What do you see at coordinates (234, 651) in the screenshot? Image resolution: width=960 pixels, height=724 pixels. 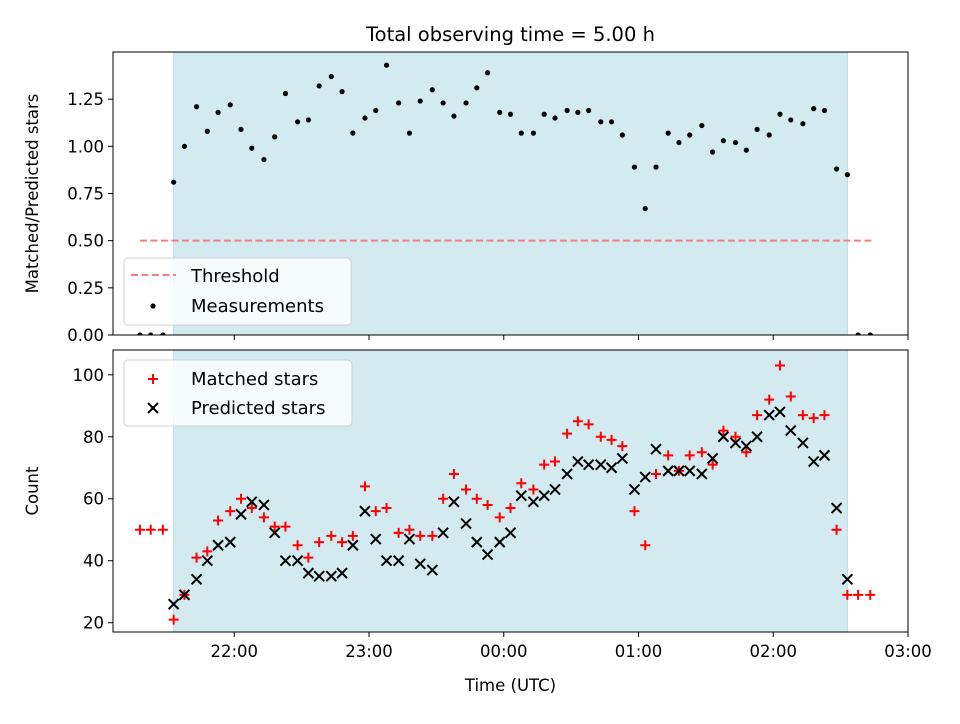 I see `x-tick-label: 22:00` at bounding box center [234, 651].